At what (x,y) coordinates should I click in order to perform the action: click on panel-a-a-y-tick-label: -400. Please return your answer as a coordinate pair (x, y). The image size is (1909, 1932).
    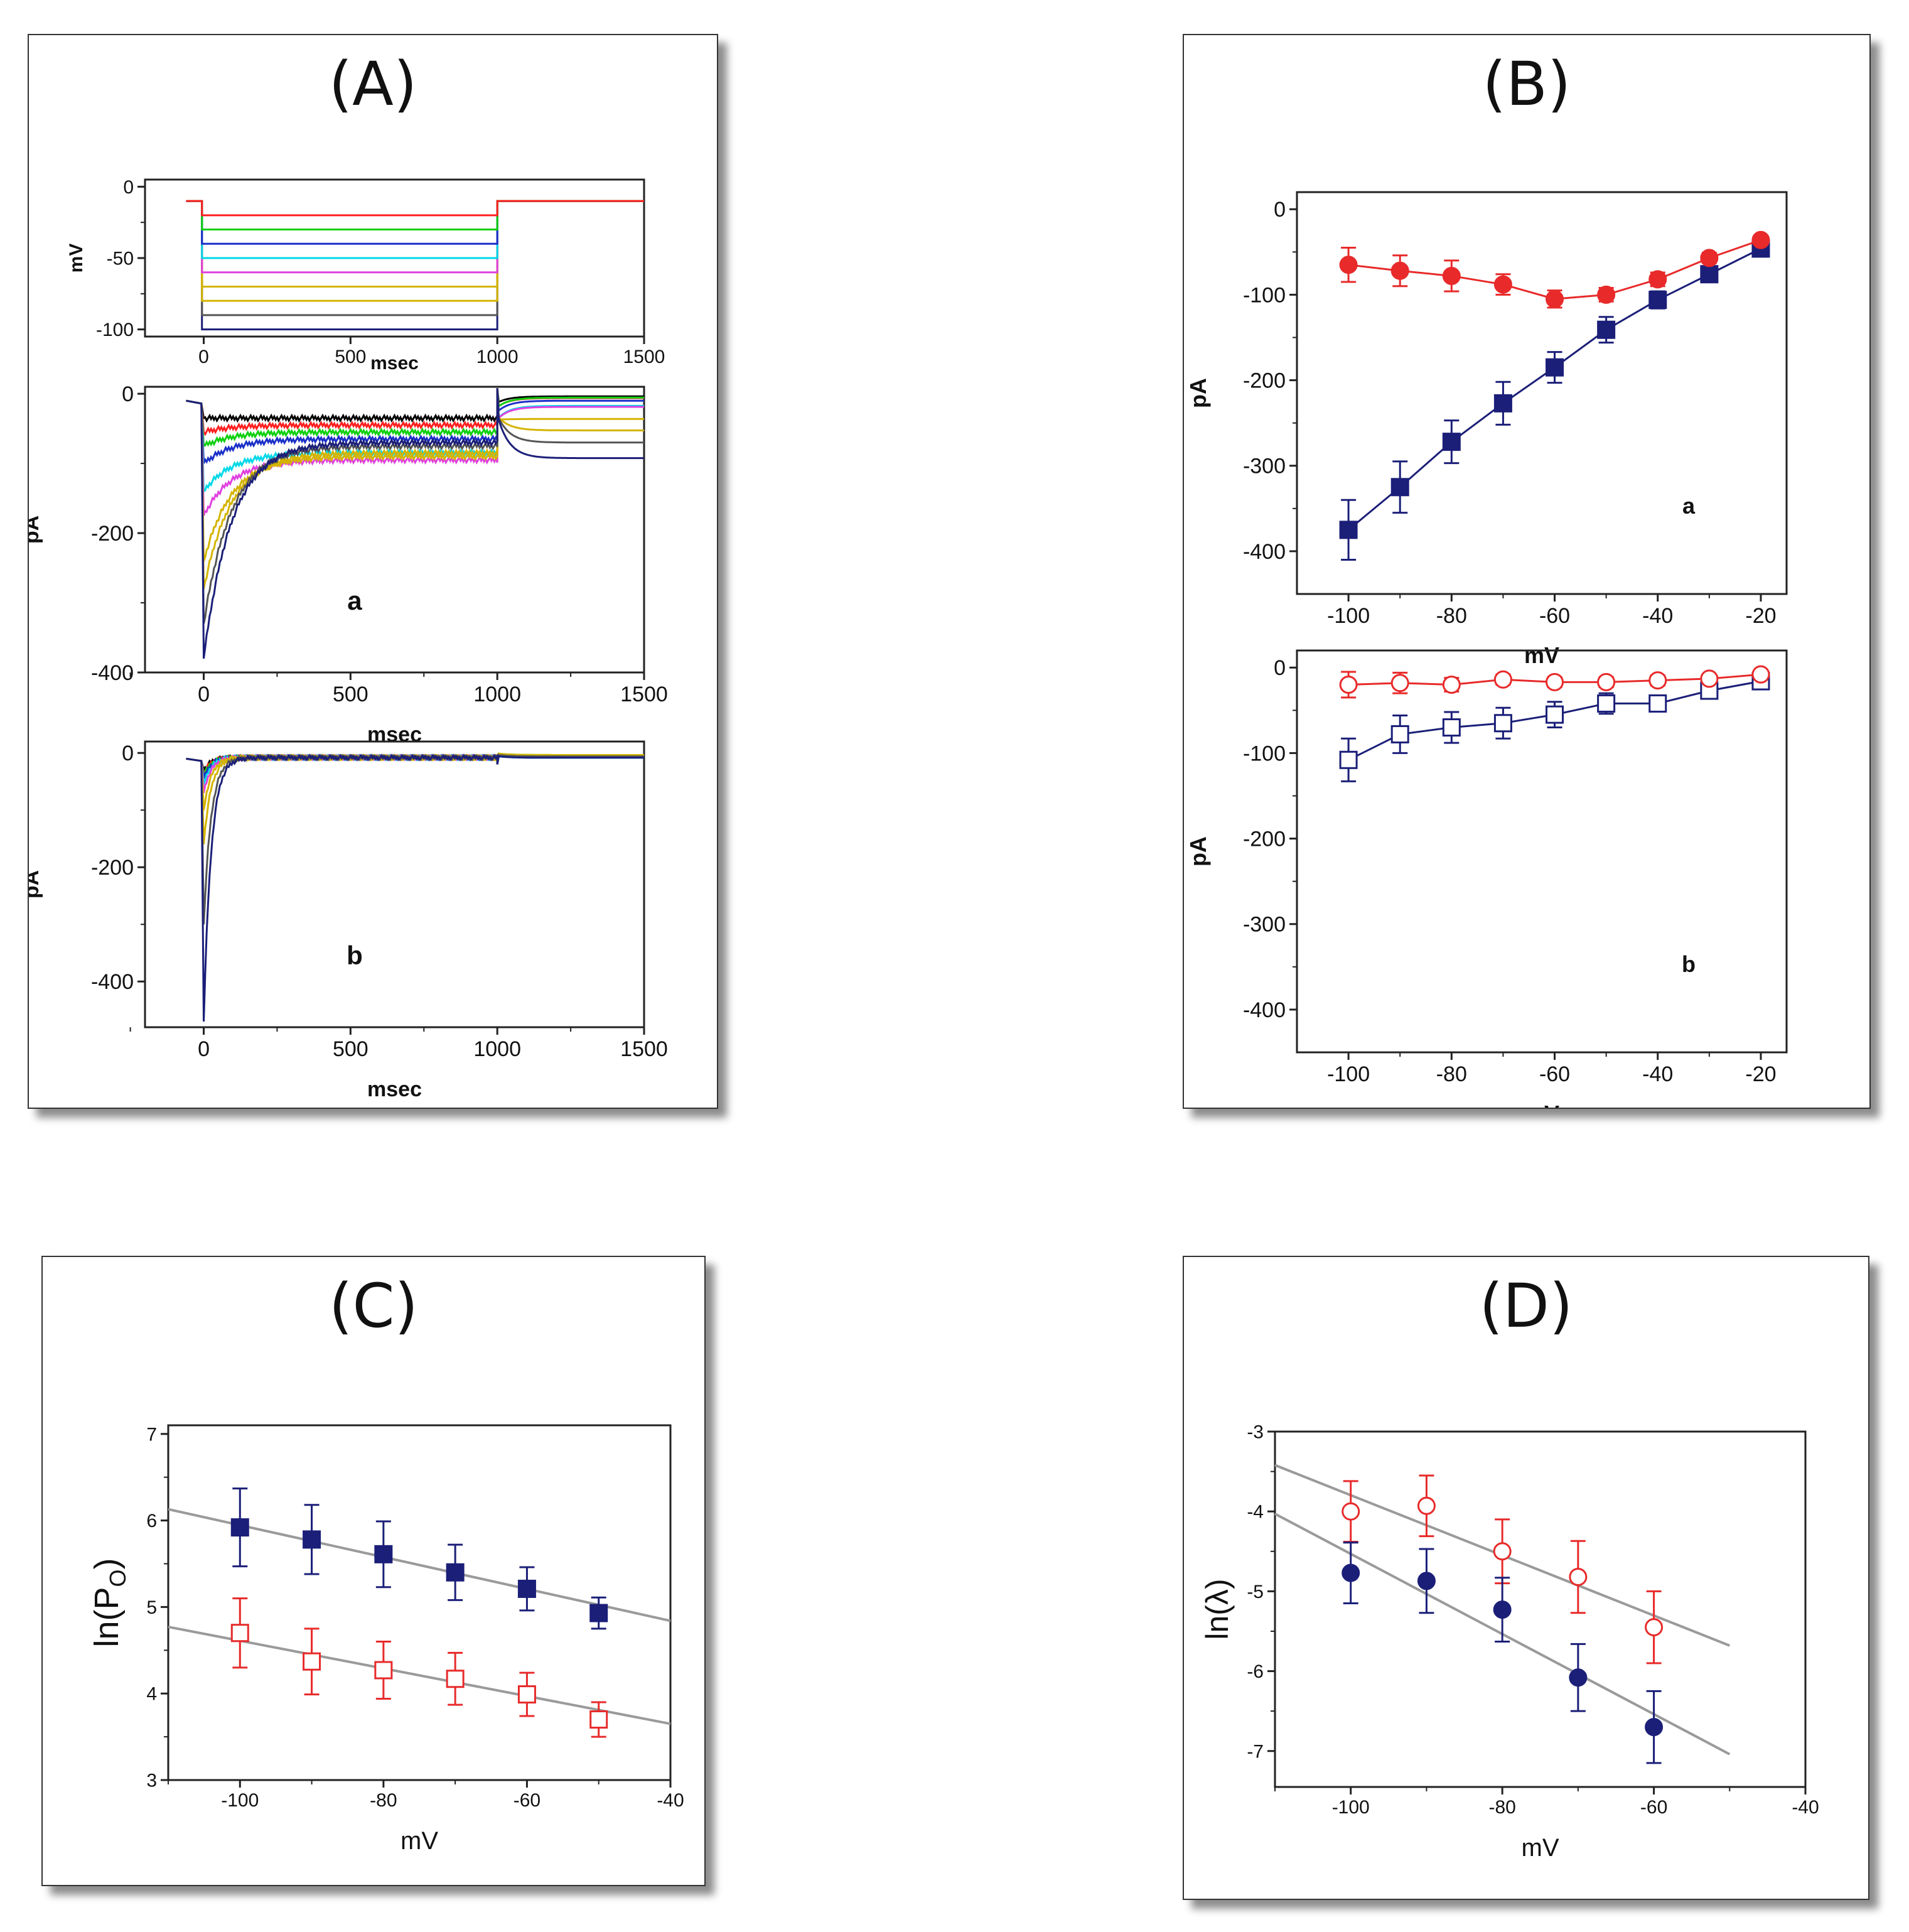
    Looking at the image, I should click on (113, 673).